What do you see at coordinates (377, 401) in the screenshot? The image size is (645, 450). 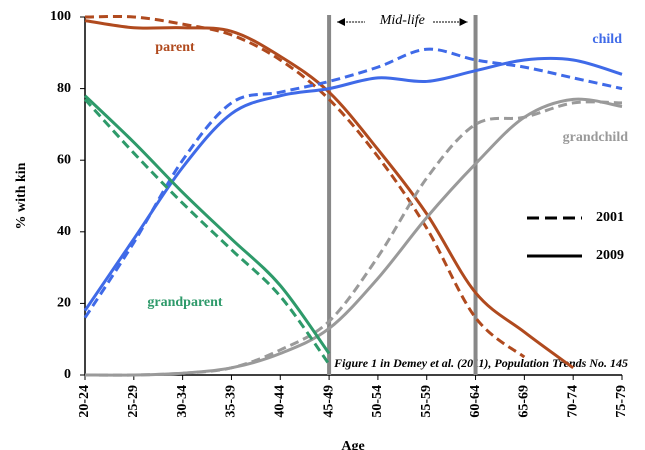 I see `x-tick-label: 50-54` at bounding box center [377, 401].